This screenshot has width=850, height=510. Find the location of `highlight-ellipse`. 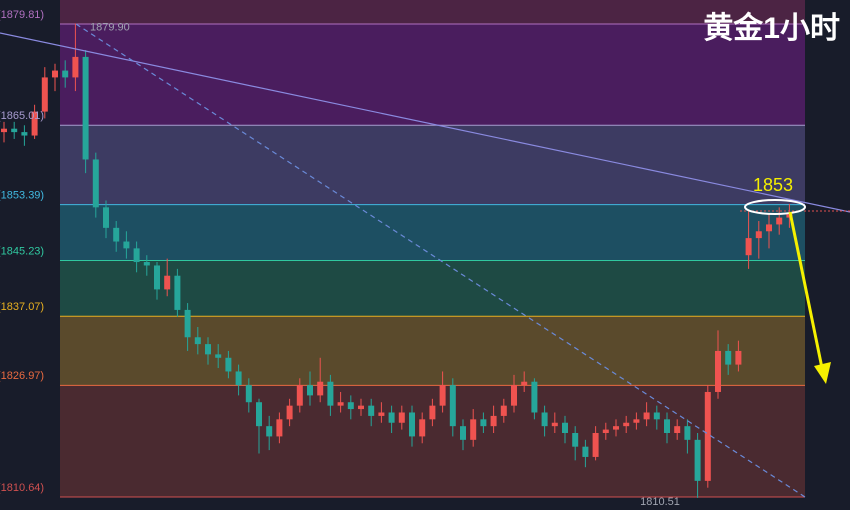

highlight-ellipse is located at coordinates (775, 207).